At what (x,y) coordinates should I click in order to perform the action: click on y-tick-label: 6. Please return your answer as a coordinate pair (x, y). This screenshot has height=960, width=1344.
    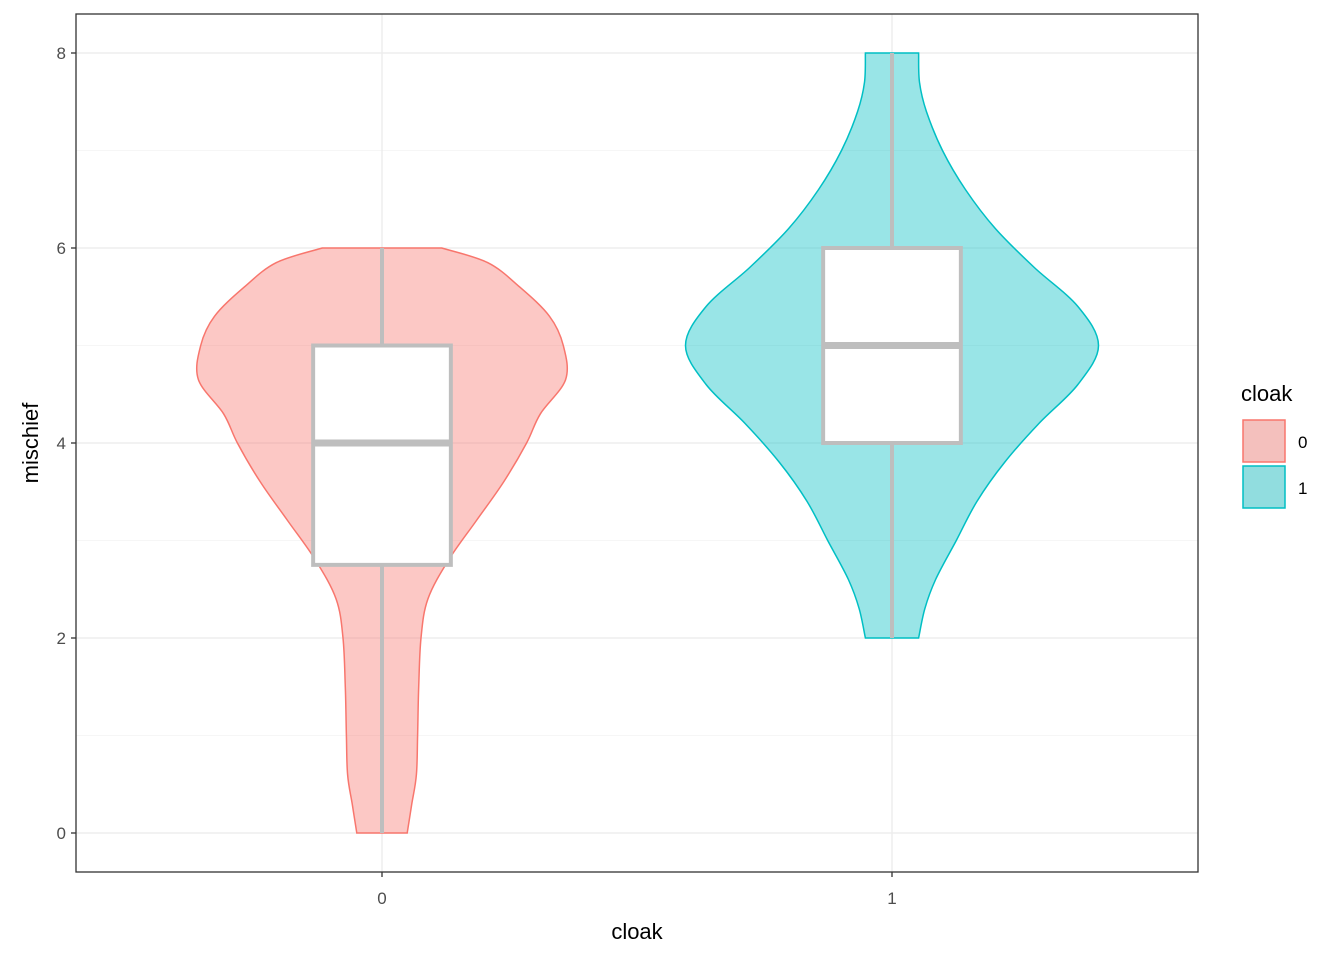
    Looking at the image, I should click on (61, 248).